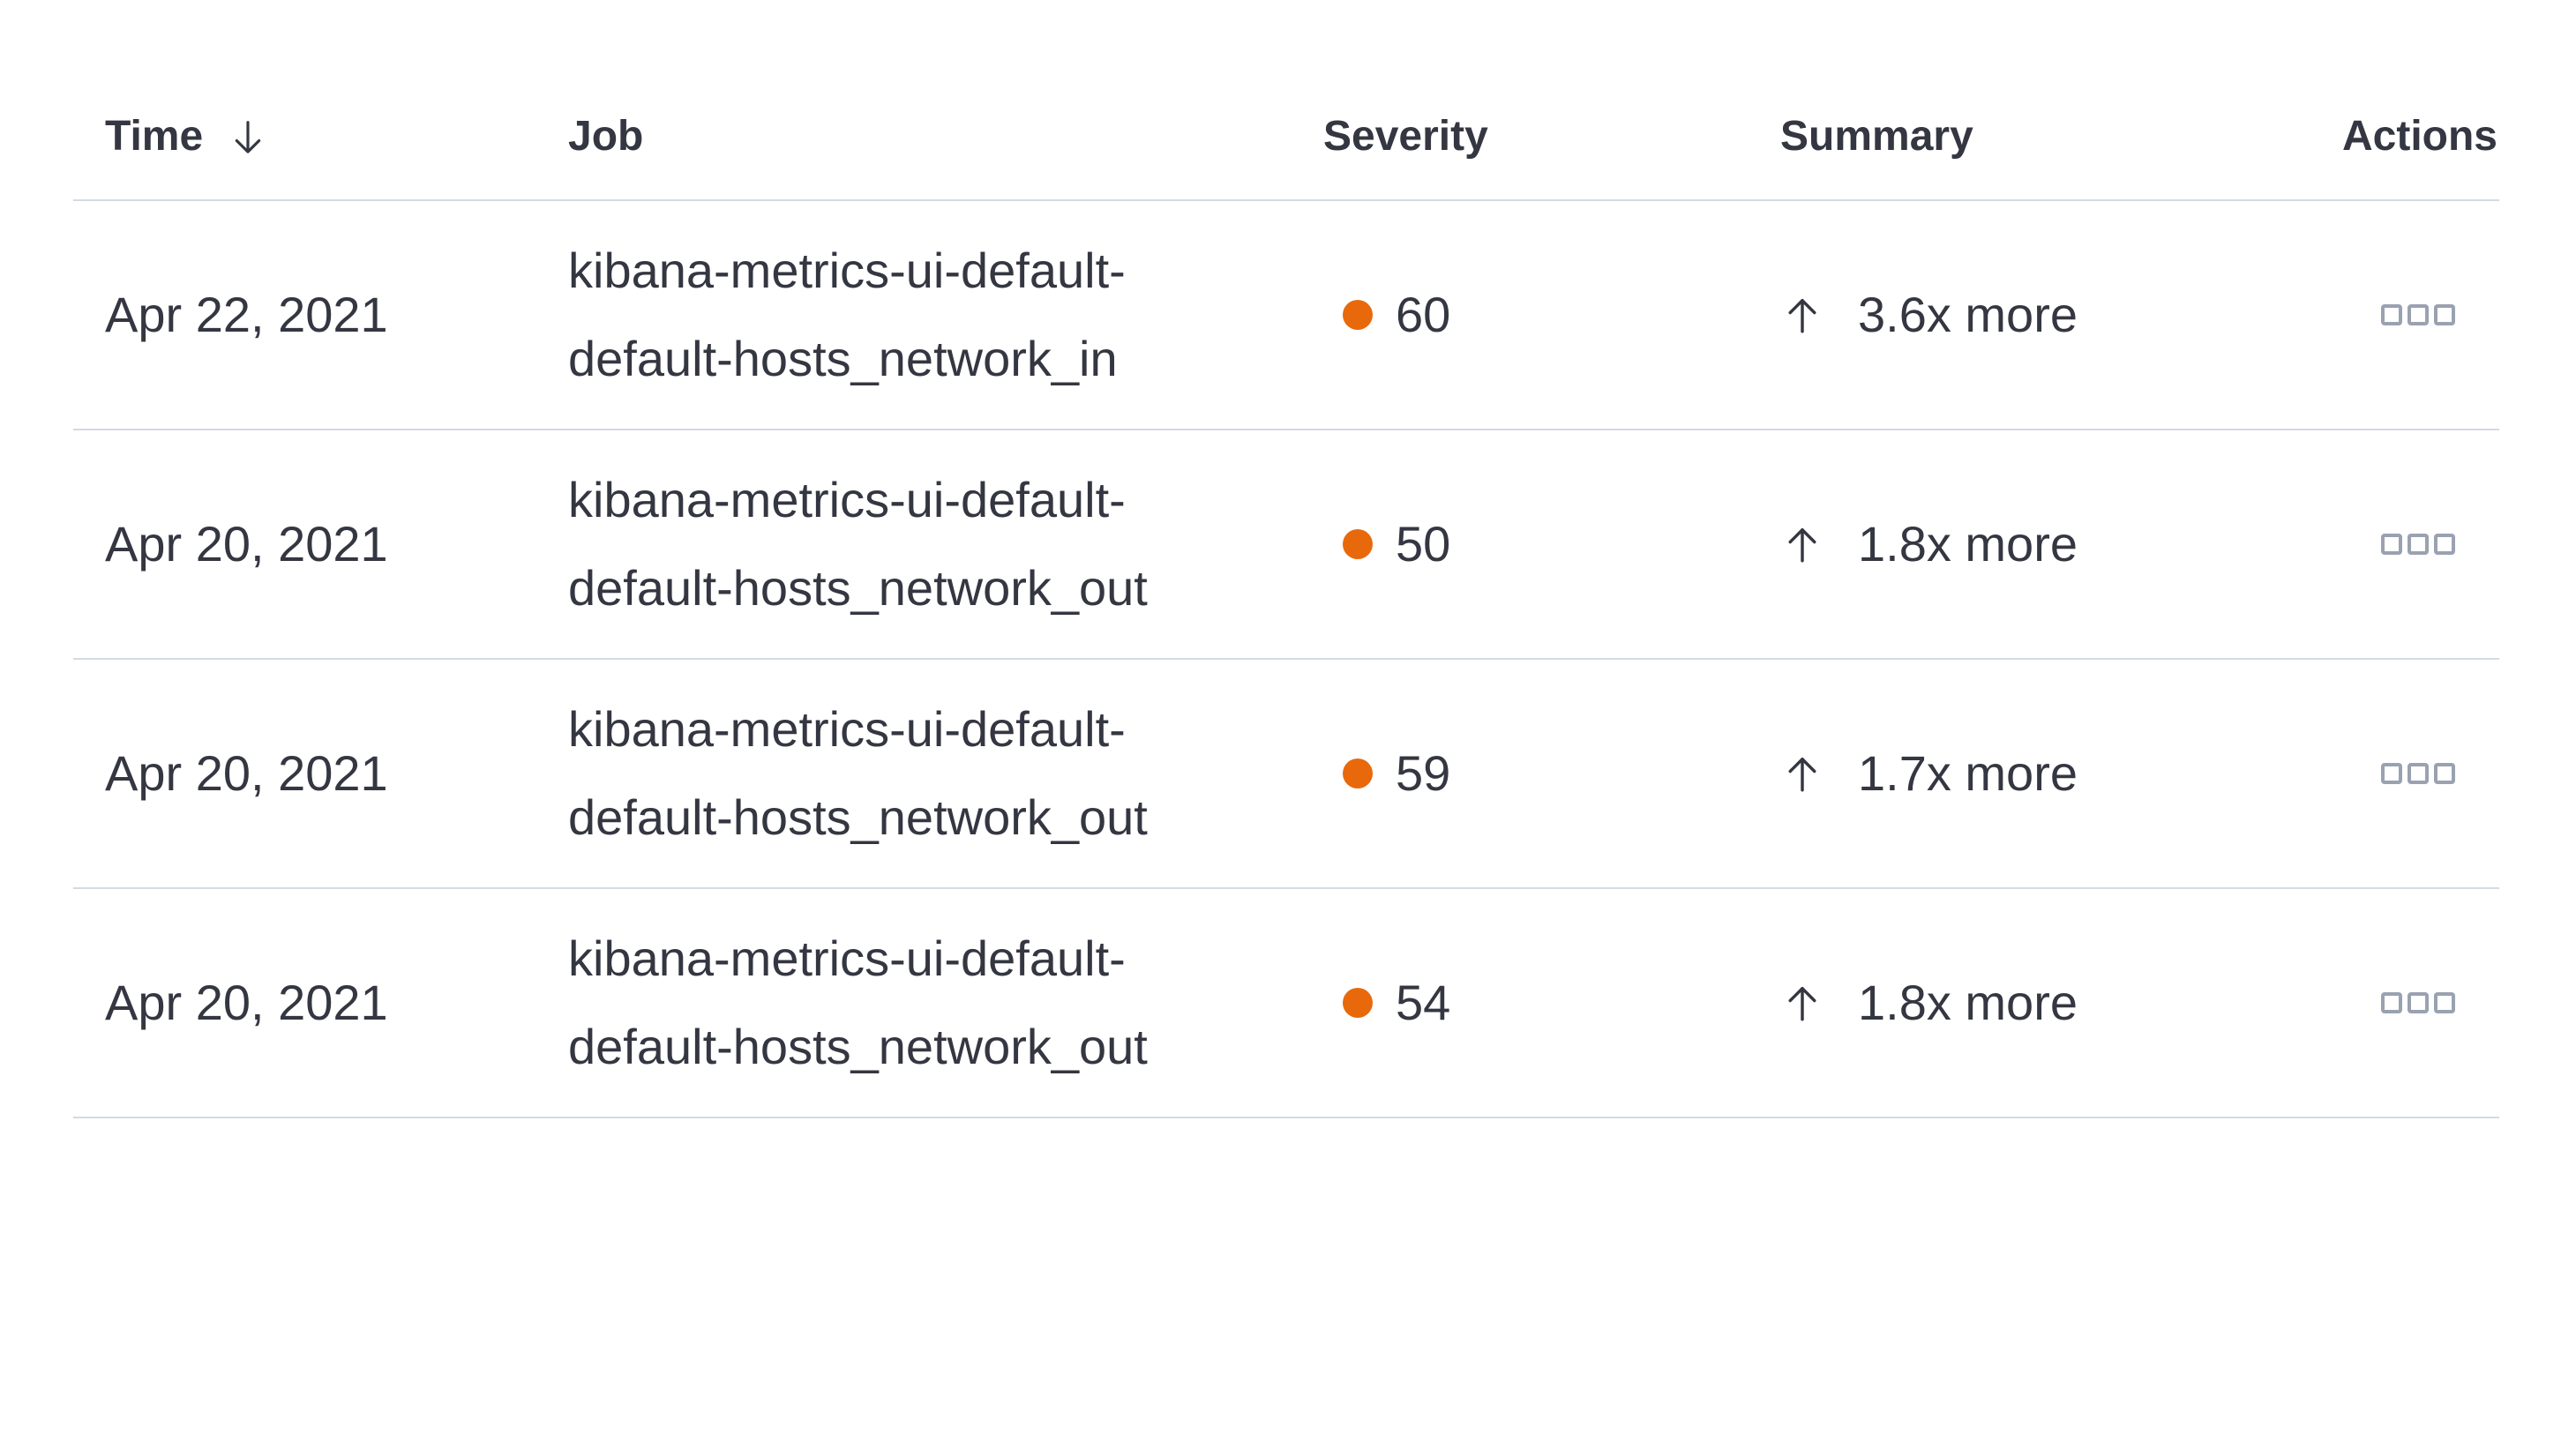 This screenshot has height=1435, width=2576. What do you see at coordinates (1877, 137) in the screenshot?
I see `column-header-summary: Summary` at bounding box center [1877, 137].